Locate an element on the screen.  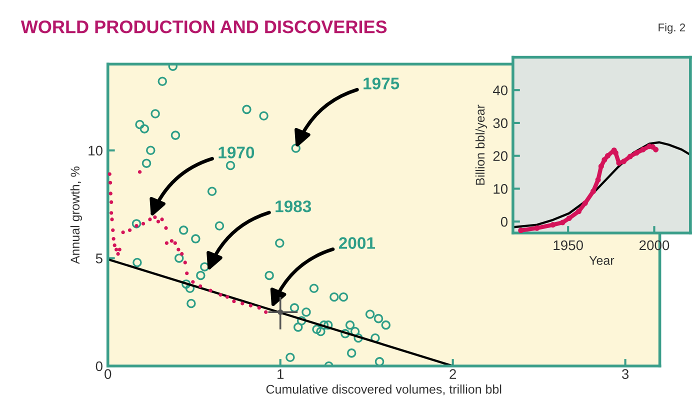
y-tick-label: 40 is located at coordinates (500, 90).